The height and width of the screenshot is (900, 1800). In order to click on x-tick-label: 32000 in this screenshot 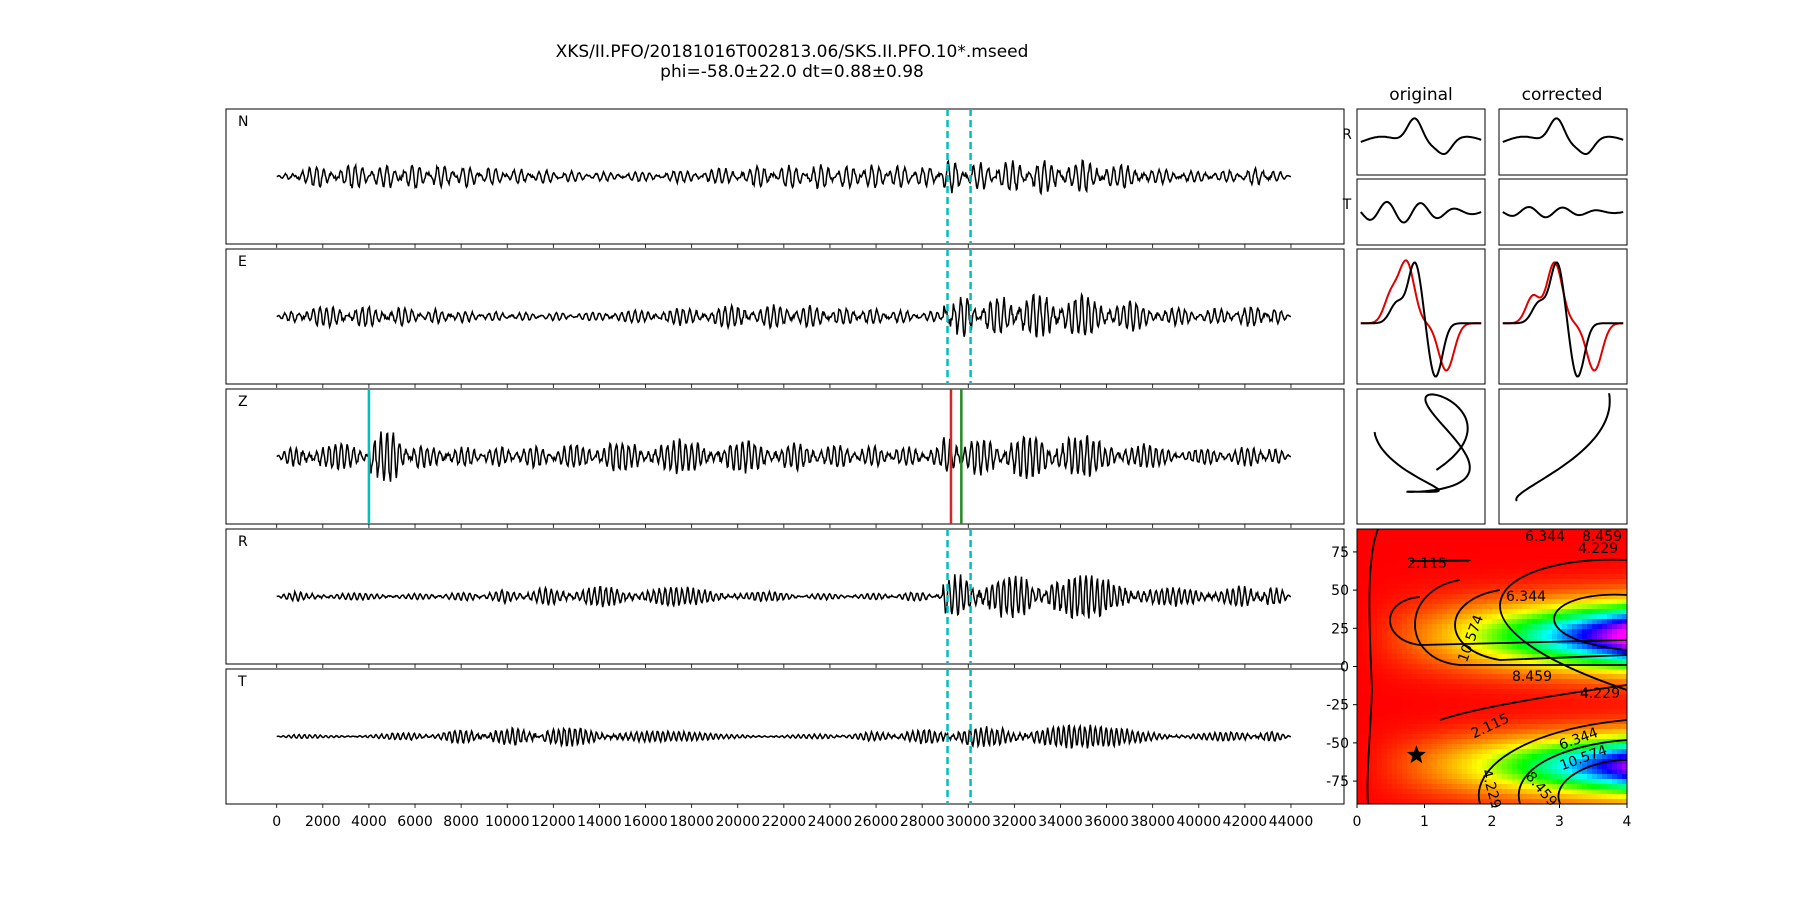, I will do `click(1014, 822)`.